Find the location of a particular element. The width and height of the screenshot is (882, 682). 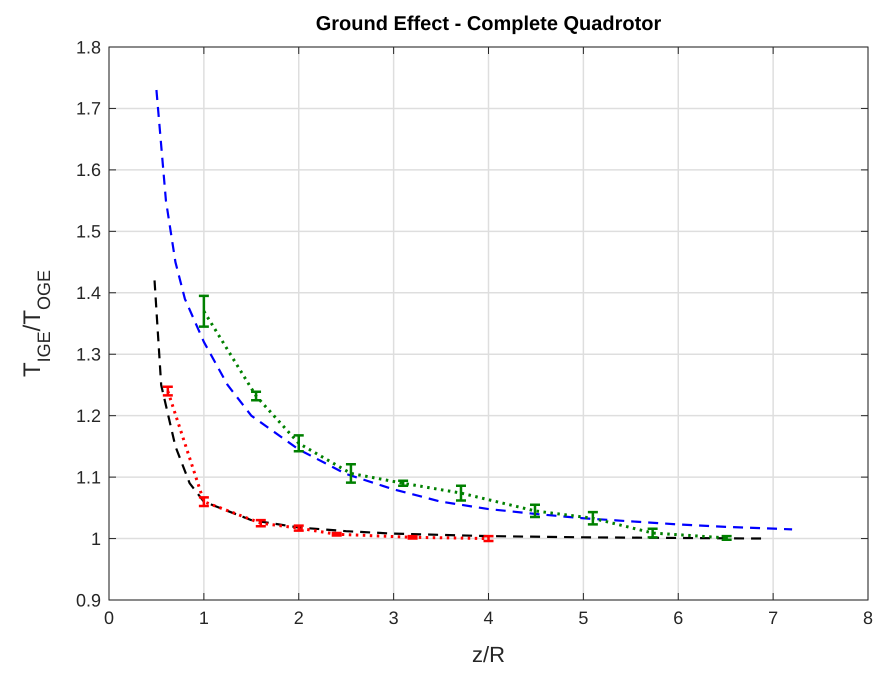

x-tick-label: 8 is located at coordinates (868, 618).